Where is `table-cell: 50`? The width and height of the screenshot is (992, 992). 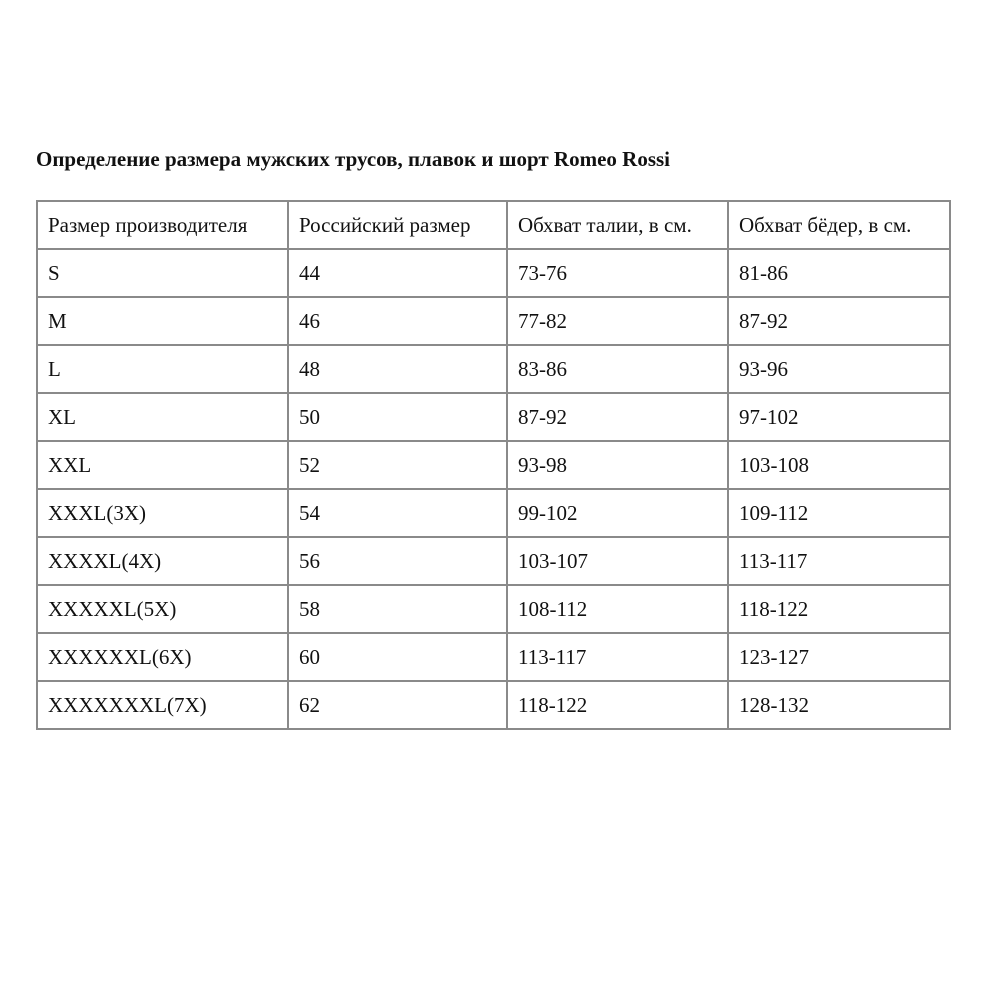 table-cell: 50 is located at coordinates (397, 417).